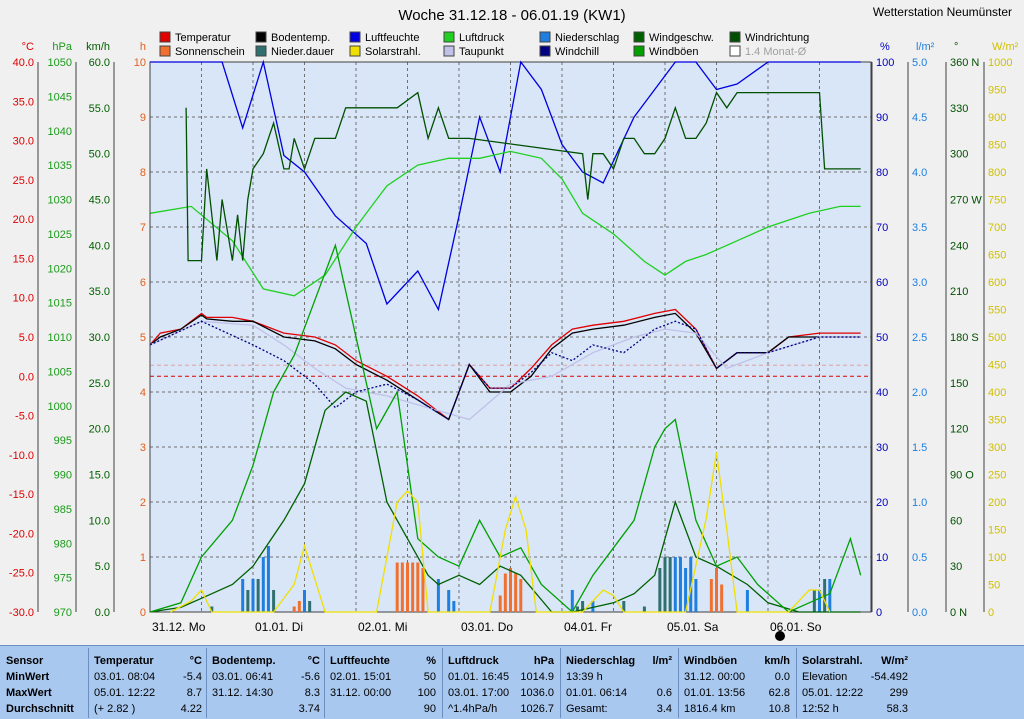 This screenshot has height=719, width=1024. What do you see at coordinates (143, 338) in the screenshot?
I see `tick-label-sun: 5` at bounding box center [143, 338].